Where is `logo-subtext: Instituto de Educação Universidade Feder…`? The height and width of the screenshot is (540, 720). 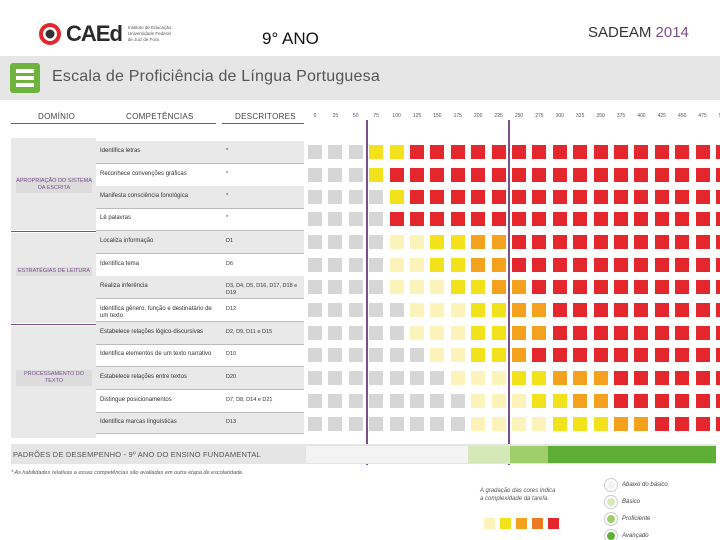
logo-subtext: Instituto de Educação Universidade Feder… is located at coordinates (149, 33).